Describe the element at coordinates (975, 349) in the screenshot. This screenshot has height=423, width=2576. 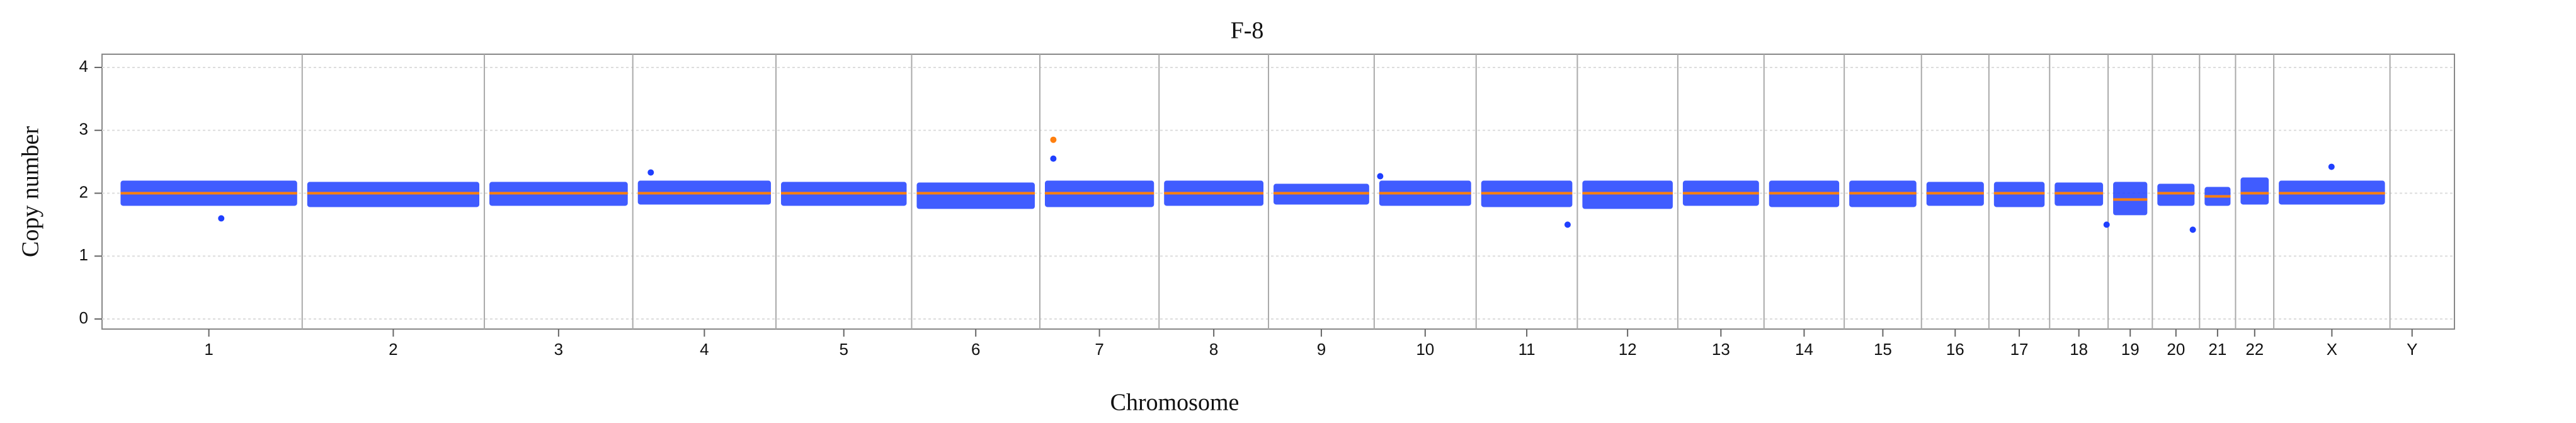
I see `x-tick-label: 6` at that location.